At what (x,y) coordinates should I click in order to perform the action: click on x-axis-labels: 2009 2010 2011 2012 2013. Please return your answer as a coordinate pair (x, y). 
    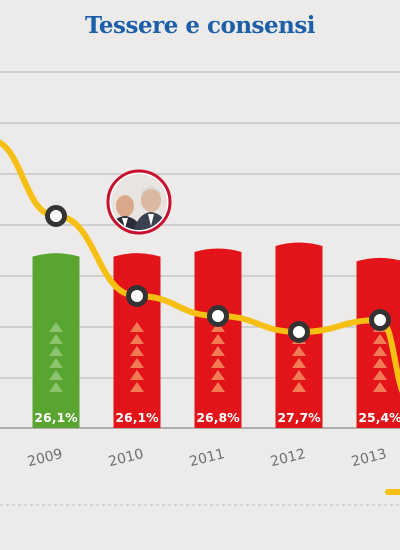
    Looking at the image, I should click on (207, 458).